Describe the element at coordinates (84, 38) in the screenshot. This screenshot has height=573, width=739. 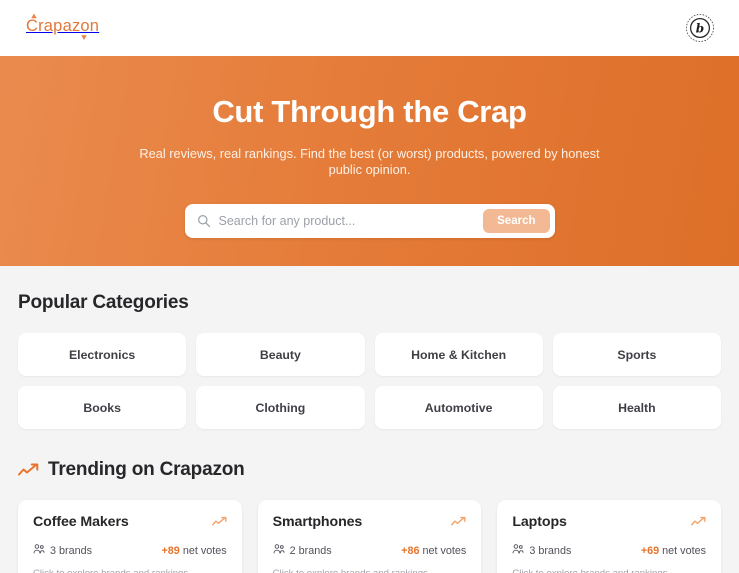
I see `arrow-down-icon: ⯆` at that location.